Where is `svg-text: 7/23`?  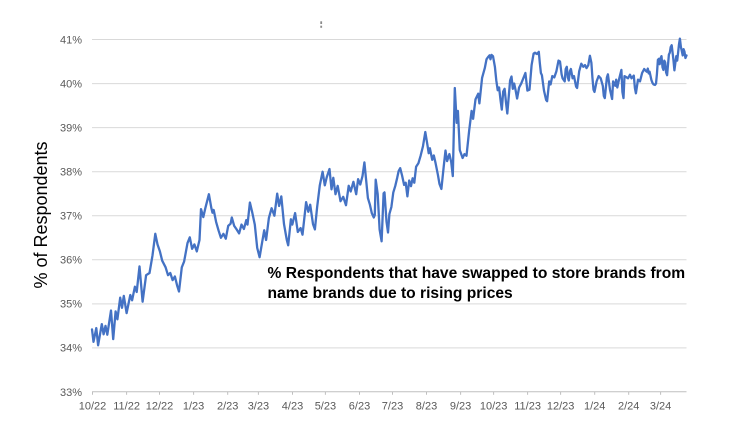 svg-text: 7/23 is located at coordinates (392, 407).